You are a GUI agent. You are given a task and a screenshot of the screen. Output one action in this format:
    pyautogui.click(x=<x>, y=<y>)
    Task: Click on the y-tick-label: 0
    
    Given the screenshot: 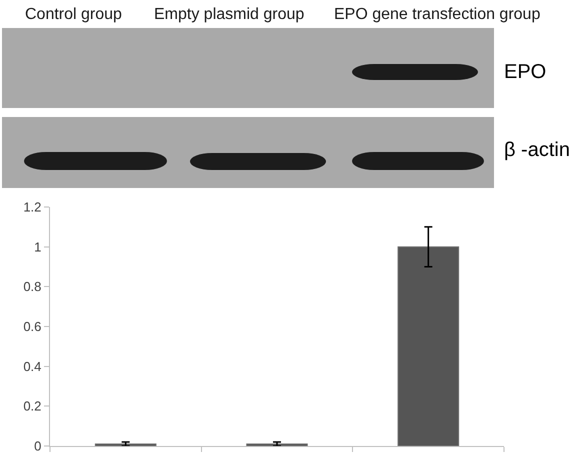 What is the action you would take?
    pyautogui.click(x=38, y=446)
    